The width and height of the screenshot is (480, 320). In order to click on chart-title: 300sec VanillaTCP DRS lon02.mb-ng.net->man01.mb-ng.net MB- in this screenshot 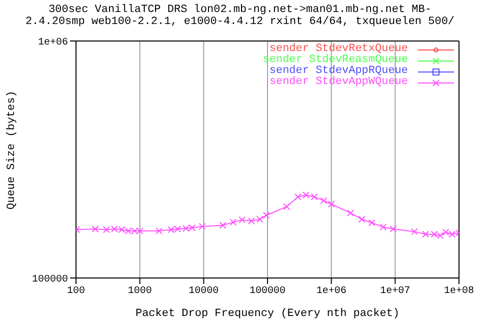, I will do `click(240, 10)`.